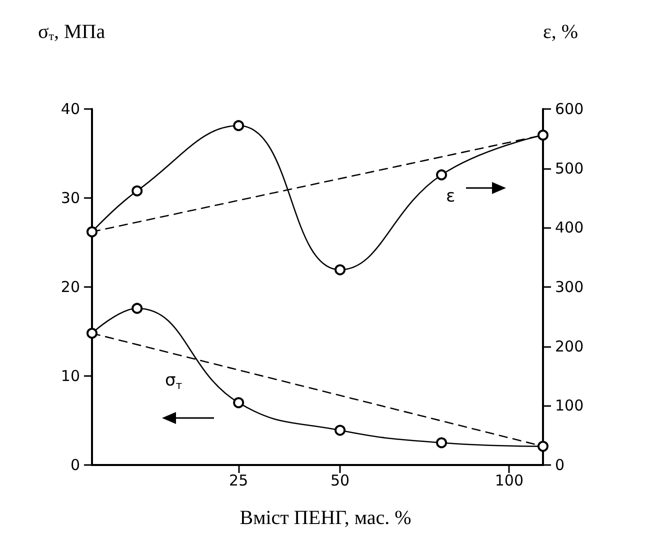 Image resolution: width=651 pixels, height=551 pixels. I want to click on x-axis-title: Вміст ПЕНГ, мас. %, so click(326, 518).